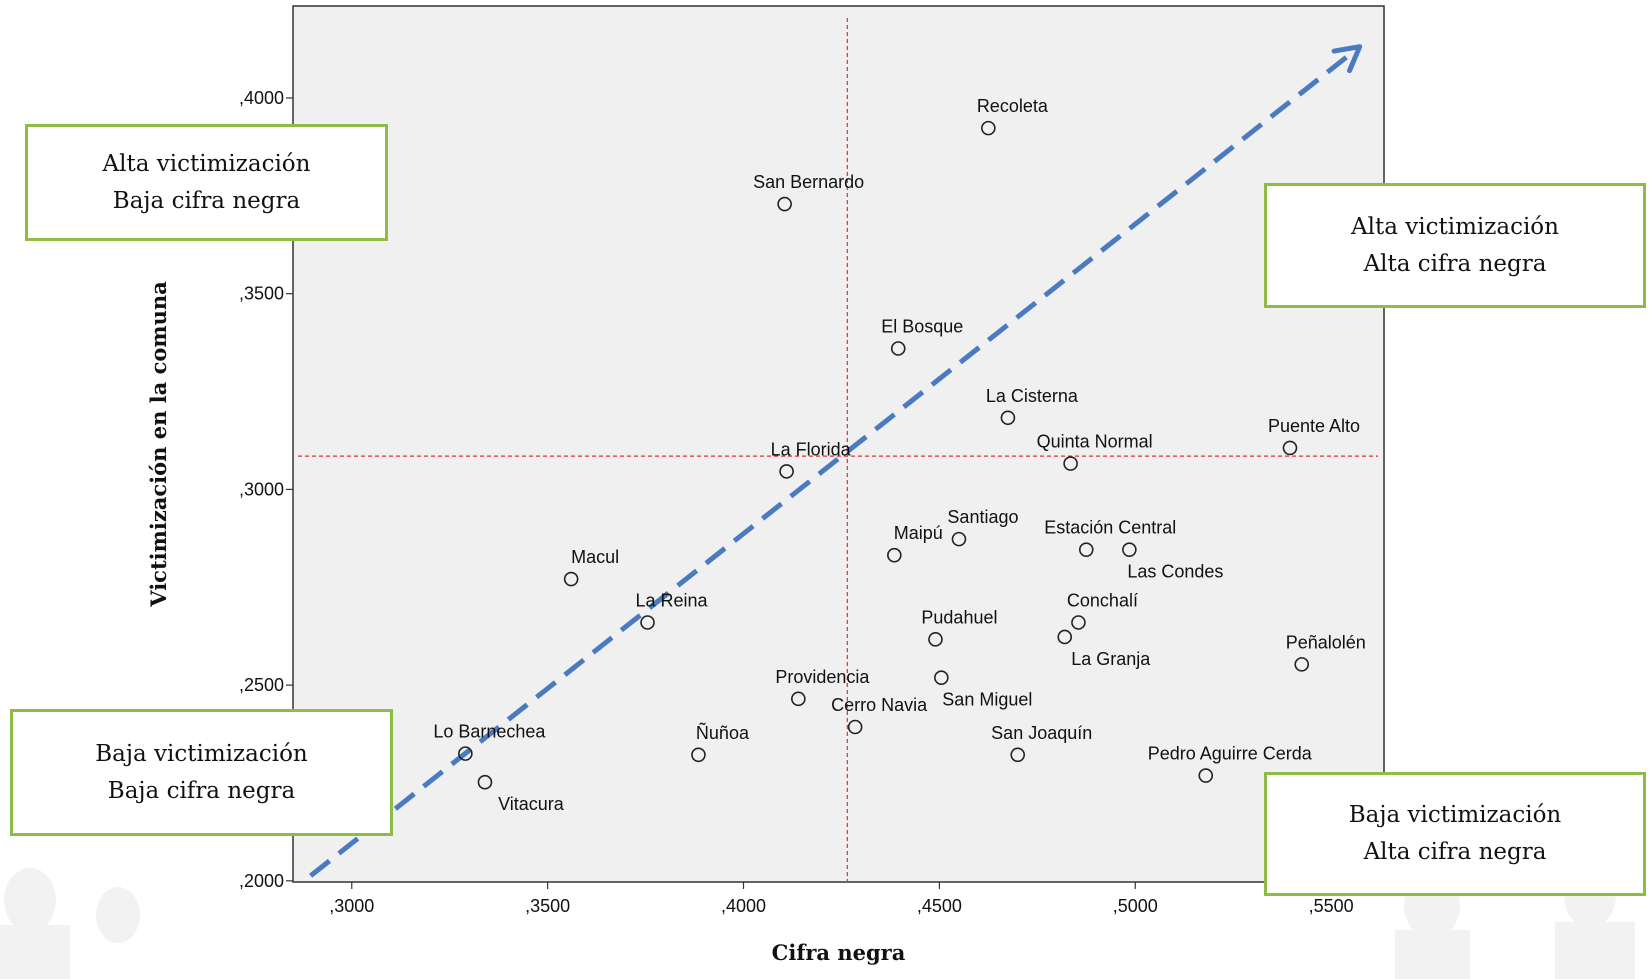 The image size is (1651, 979). I want to click on x-tick-label: ,5500, so click(1331, 906).